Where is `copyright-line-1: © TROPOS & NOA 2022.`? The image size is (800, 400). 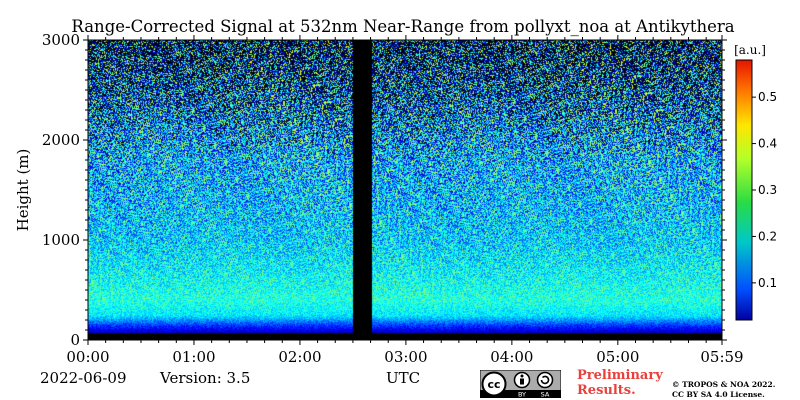
copyright-line-1: © TROPOS & NOA 2022. is located at coordinates (724, 384).